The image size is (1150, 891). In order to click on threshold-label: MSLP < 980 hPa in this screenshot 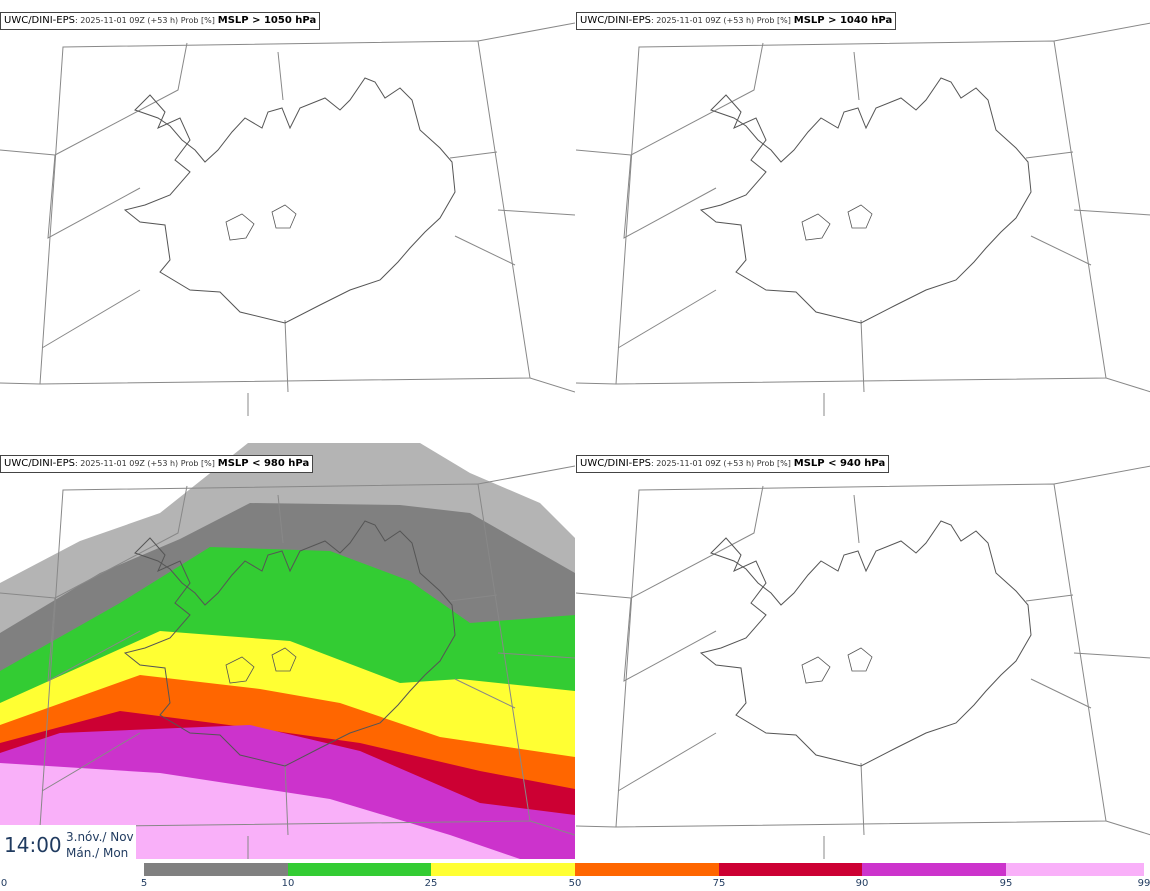, I will do `click(263, 463)`.